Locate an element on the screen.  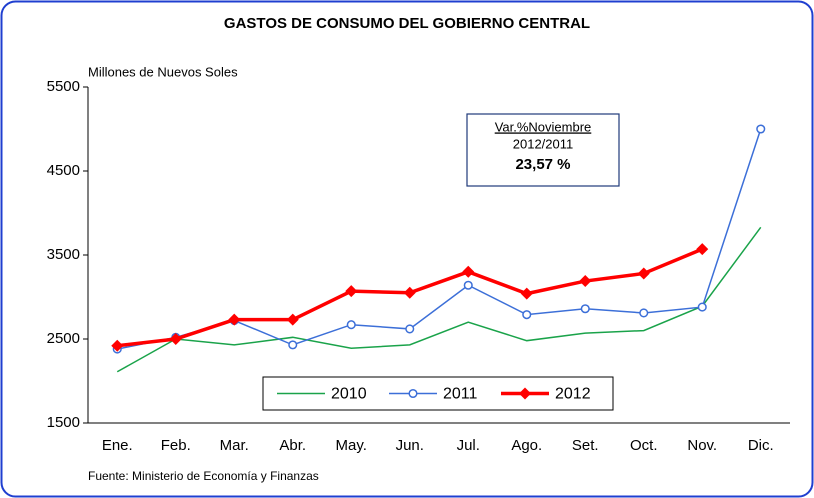
y-tick-label: 5500 is located at coordinates (63, 86).